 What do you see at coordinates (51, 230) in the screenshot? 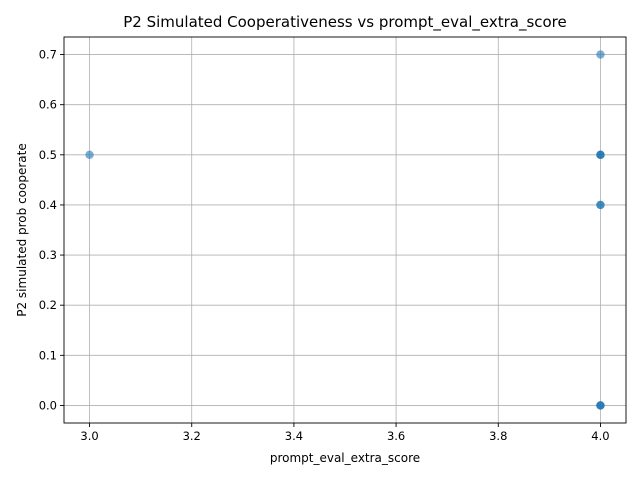
I see `y-axis-ticks: 0.0 0.1 0.2 0.3 0.4 0.5 0.6 0.7` at bounding box center [51, 230].